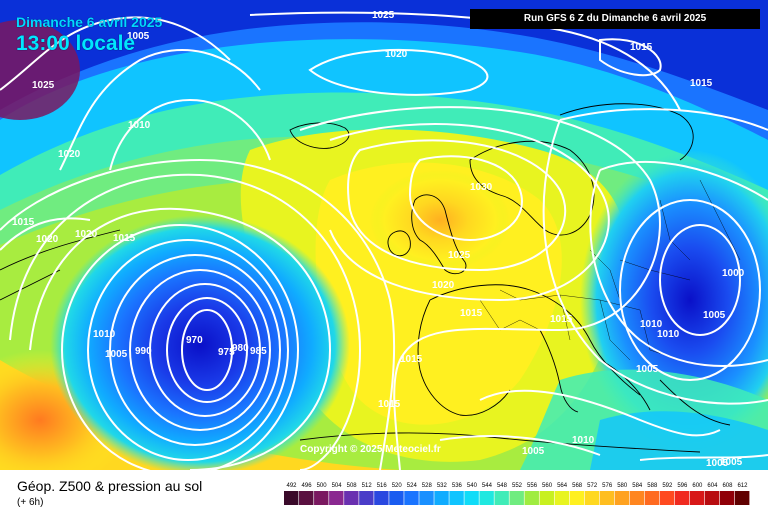 The width and height of the screenshot is (768, 512). What do you see at coordinates (615, 19) in the screenshot?
I see `run-info: Run GFS 6 Z du Dimanche 6 avril 2025` at bounding box center [615, 19].